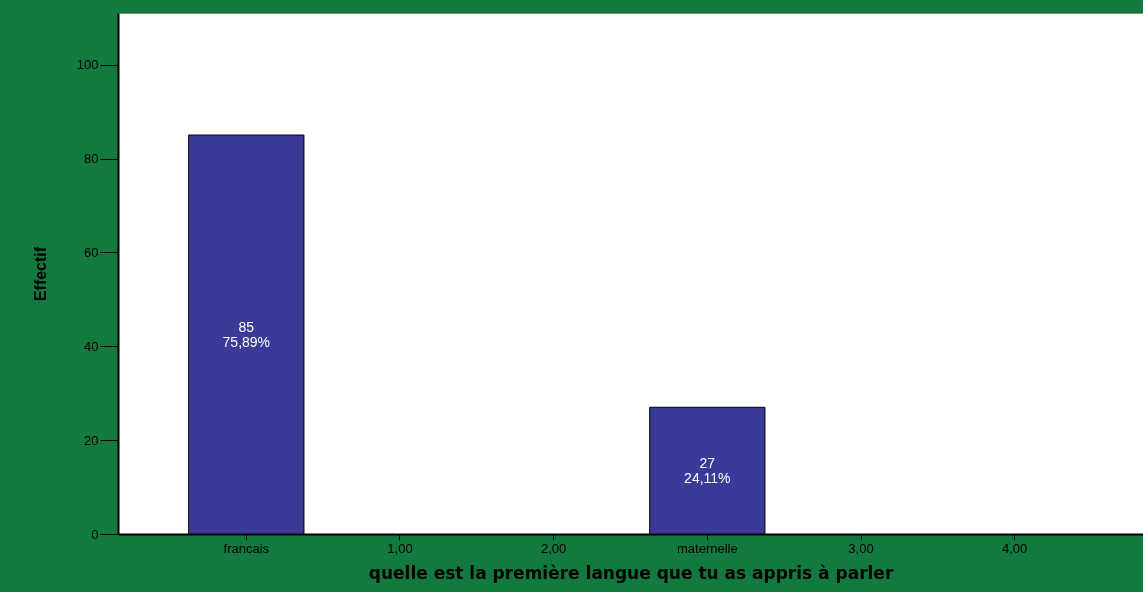 Image resolution: width=1143 pixels, height=592 pixels. What do you see at coordinates (400, 548) in the screenshot?
I see `x-tick-label: 1,00` at bounding box center [400, 548].